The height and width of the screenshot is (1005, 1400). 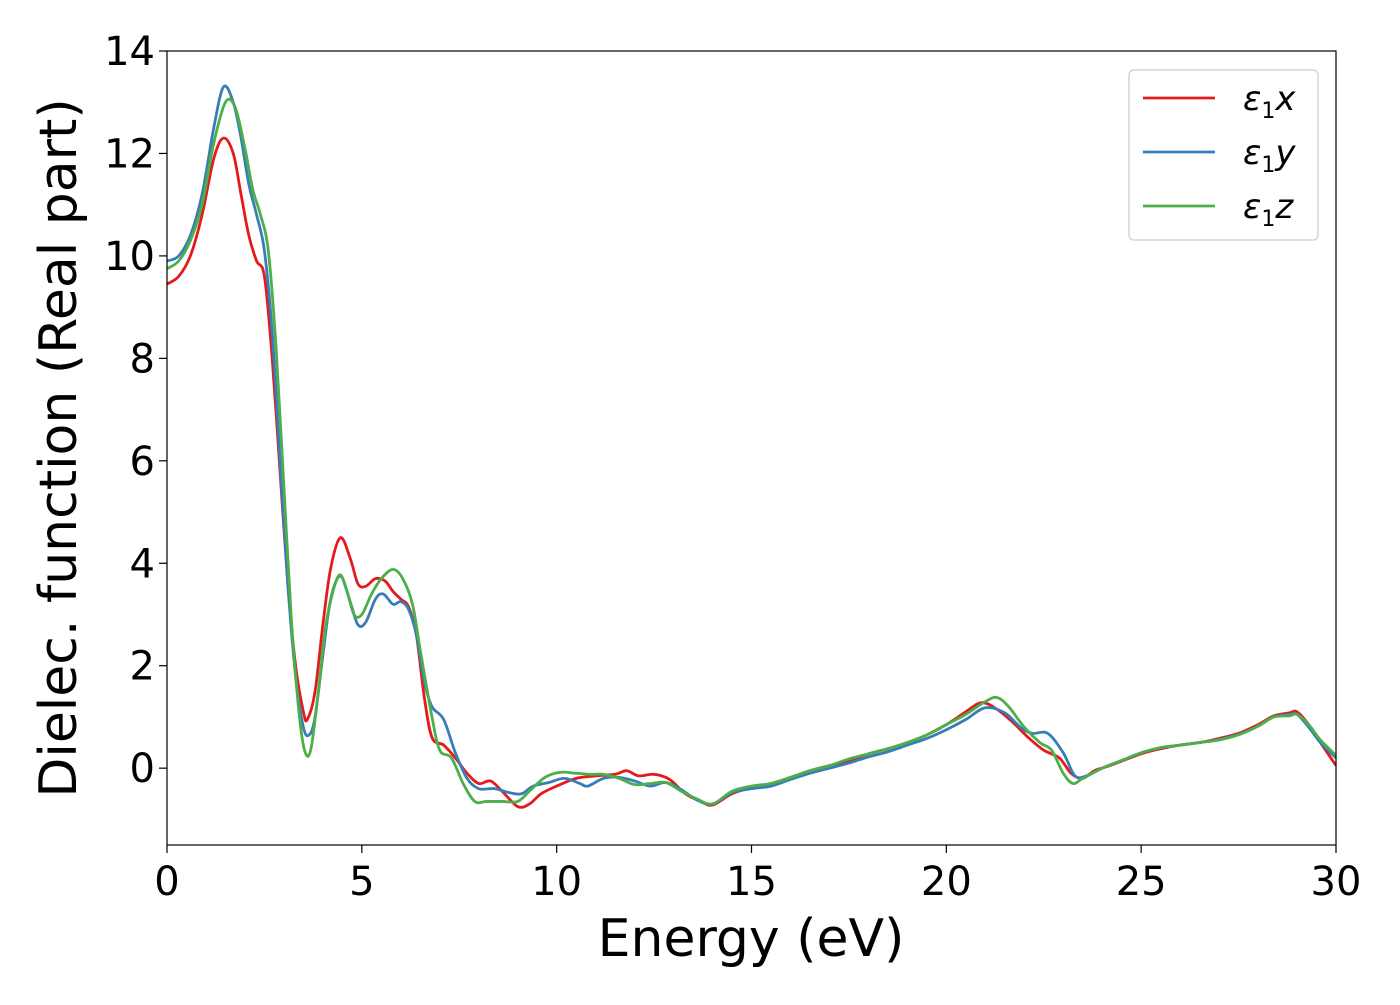 I want to click on legend-label-x: ε1x, so click(x=1269, y=101).